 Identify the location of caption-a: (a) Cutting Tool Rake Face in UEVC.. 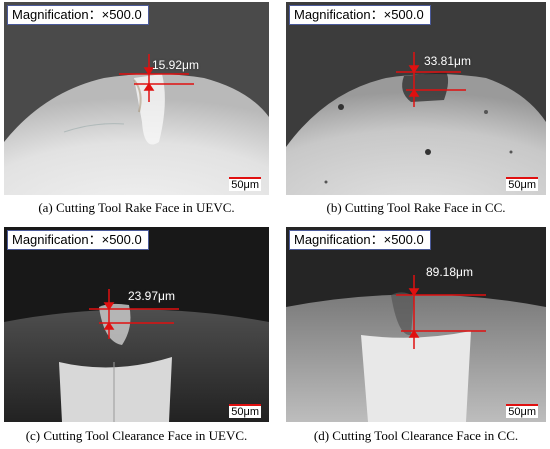
(136, 207).